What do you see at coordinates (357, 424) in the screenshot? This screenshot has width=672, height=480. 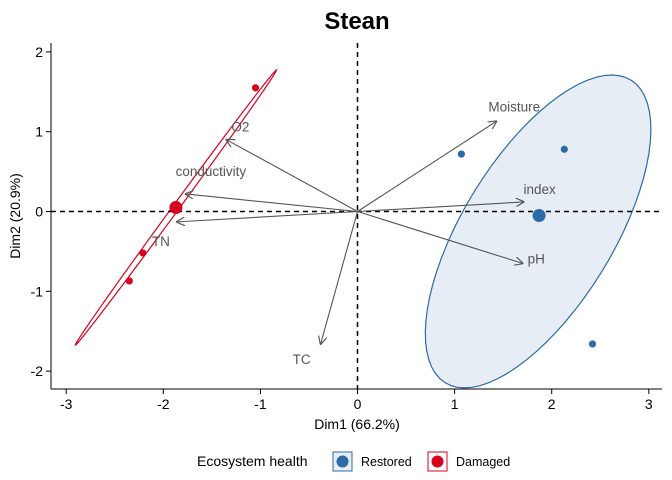 I see `x-axis-title: Dim1 (66.2%)` at bounding box center [357, 424].